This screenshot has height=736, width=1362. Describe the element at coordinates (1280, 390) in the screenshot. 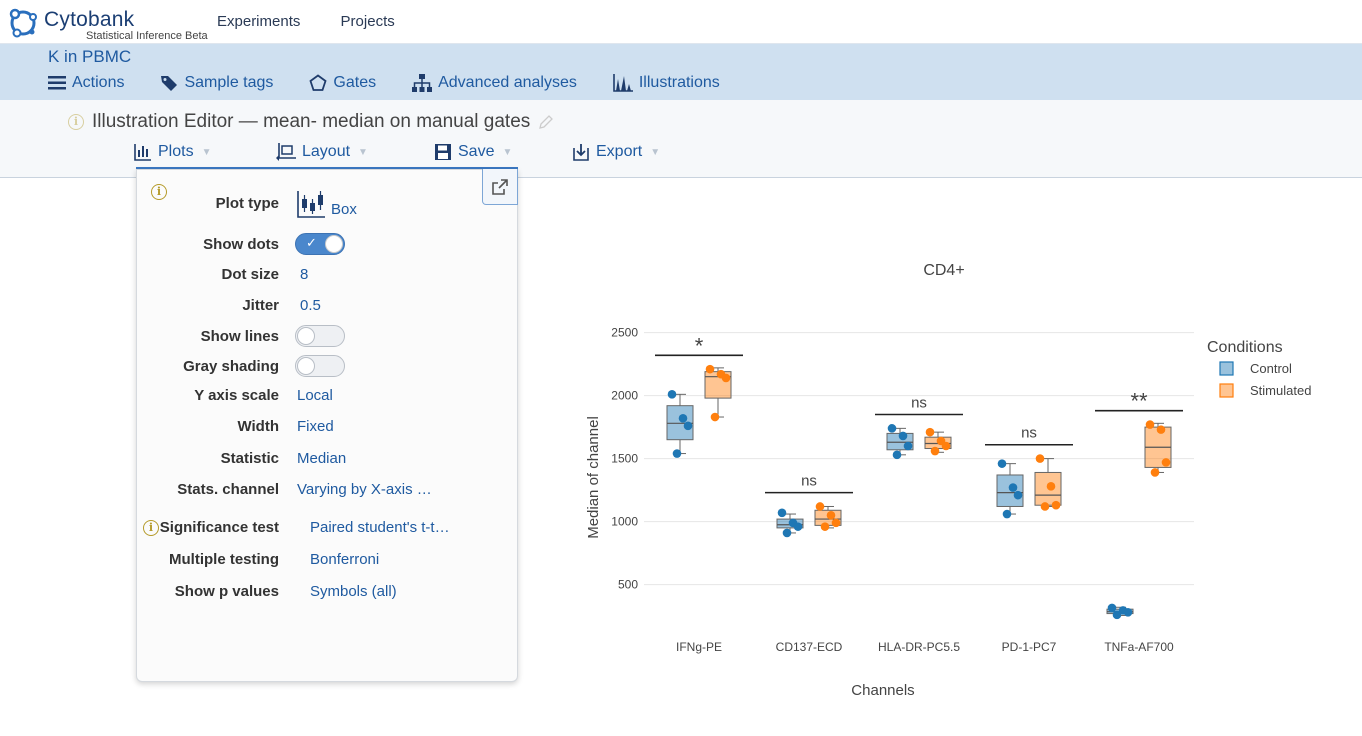

I see `legend-label-stimulated: Stimulated` at that location.